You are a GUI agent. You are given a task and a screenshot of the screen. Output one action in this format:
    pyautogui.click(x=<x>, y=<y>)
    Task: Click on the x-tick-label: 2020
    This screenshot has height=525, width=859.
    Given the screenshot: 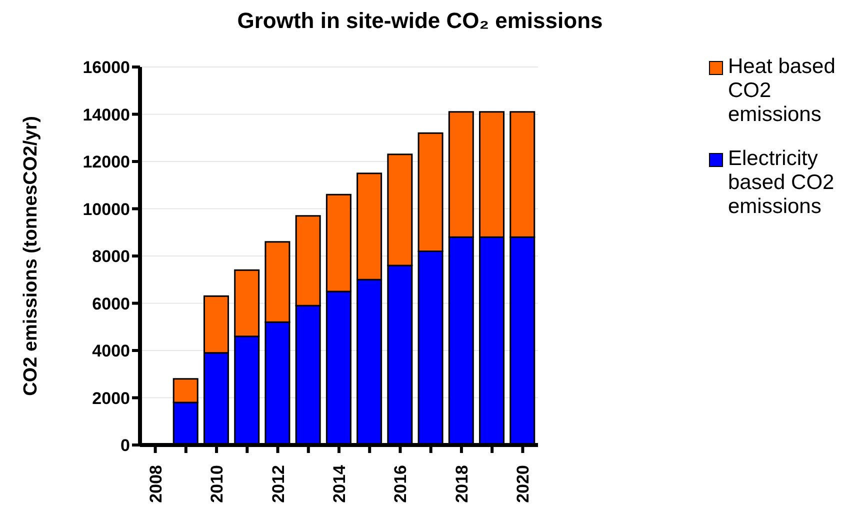 What is the action you would take?
    pyautogui.click(x=523, y=484)
    